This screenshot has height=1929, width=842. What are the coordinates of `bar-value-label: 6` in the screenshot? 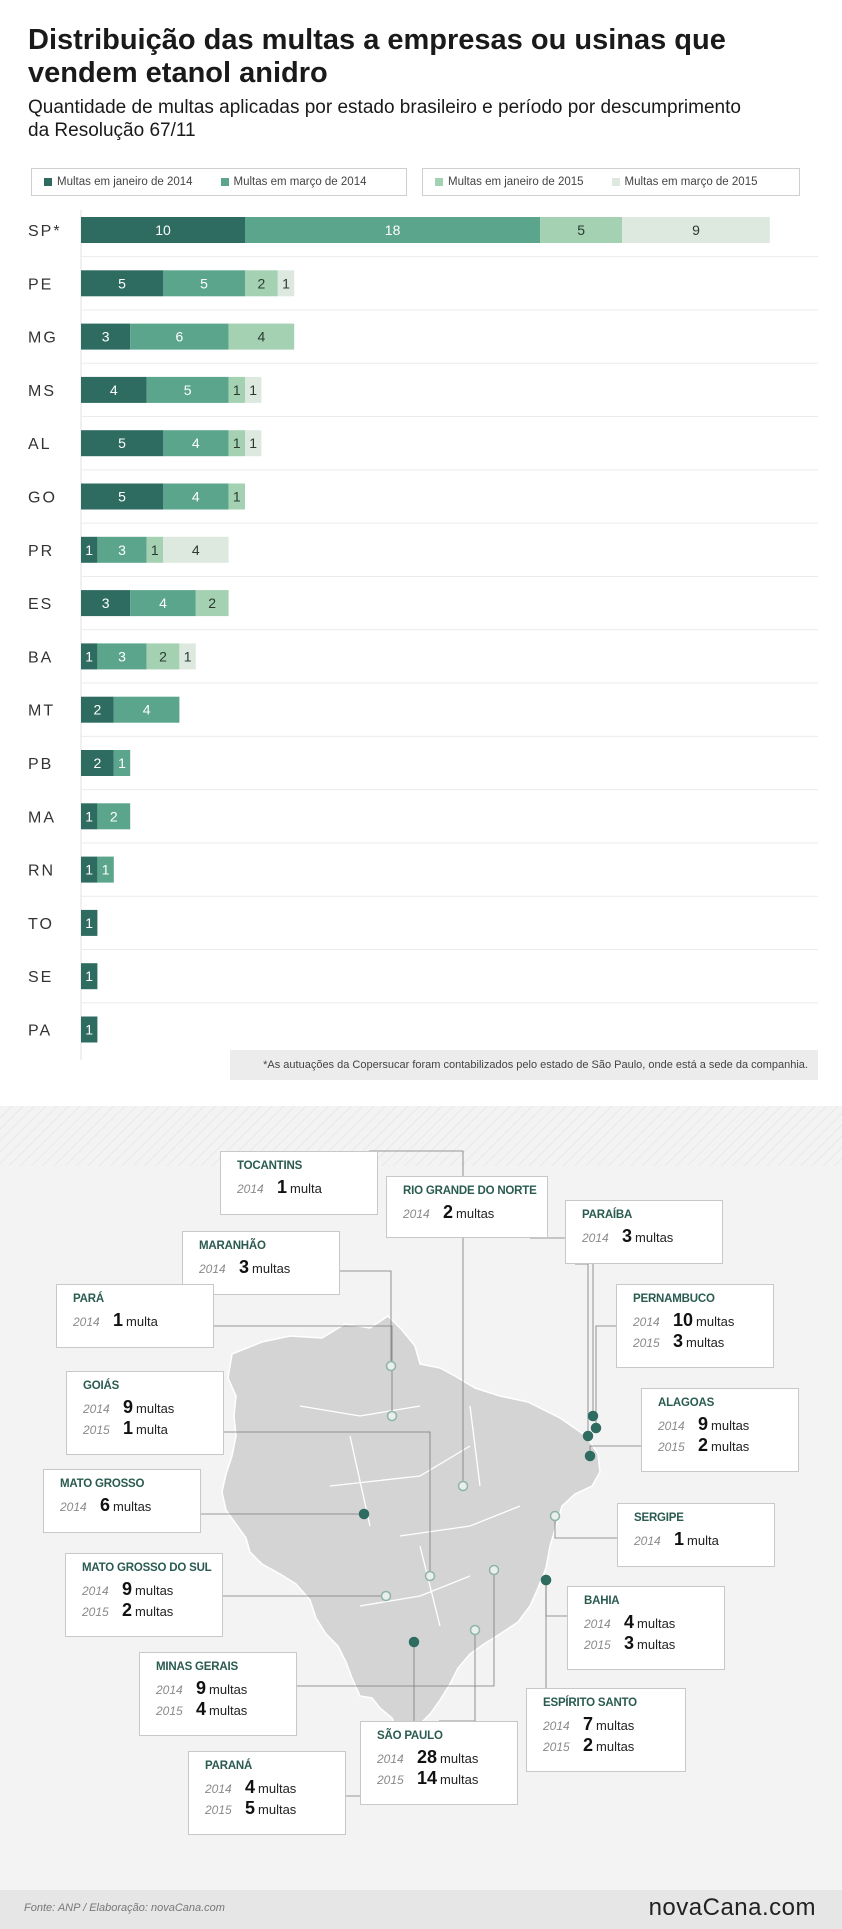 It's located at (180, 337).